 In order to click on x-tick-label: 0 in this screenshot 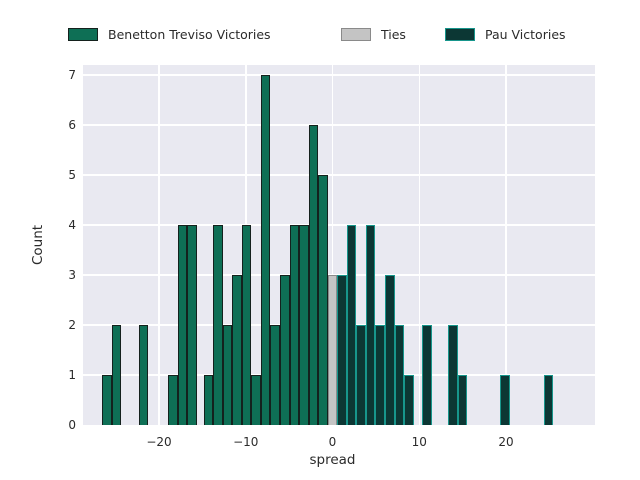, I will do `click(332, 442)`.